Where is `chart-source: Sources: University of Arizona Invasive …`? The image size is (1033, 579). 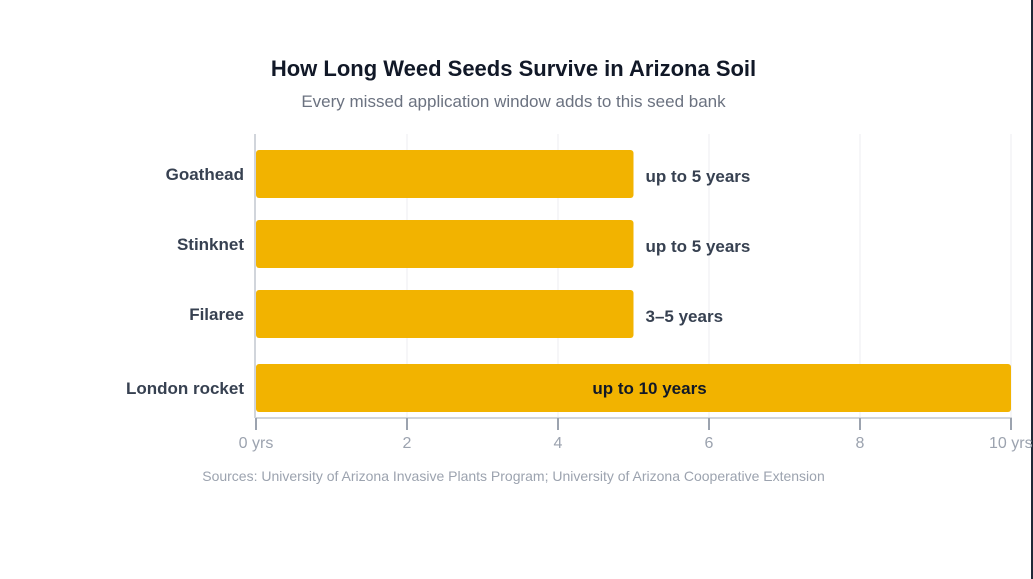
chart-source: Sources: University of Arizona Invasive … is located at coordinates (513, 476).